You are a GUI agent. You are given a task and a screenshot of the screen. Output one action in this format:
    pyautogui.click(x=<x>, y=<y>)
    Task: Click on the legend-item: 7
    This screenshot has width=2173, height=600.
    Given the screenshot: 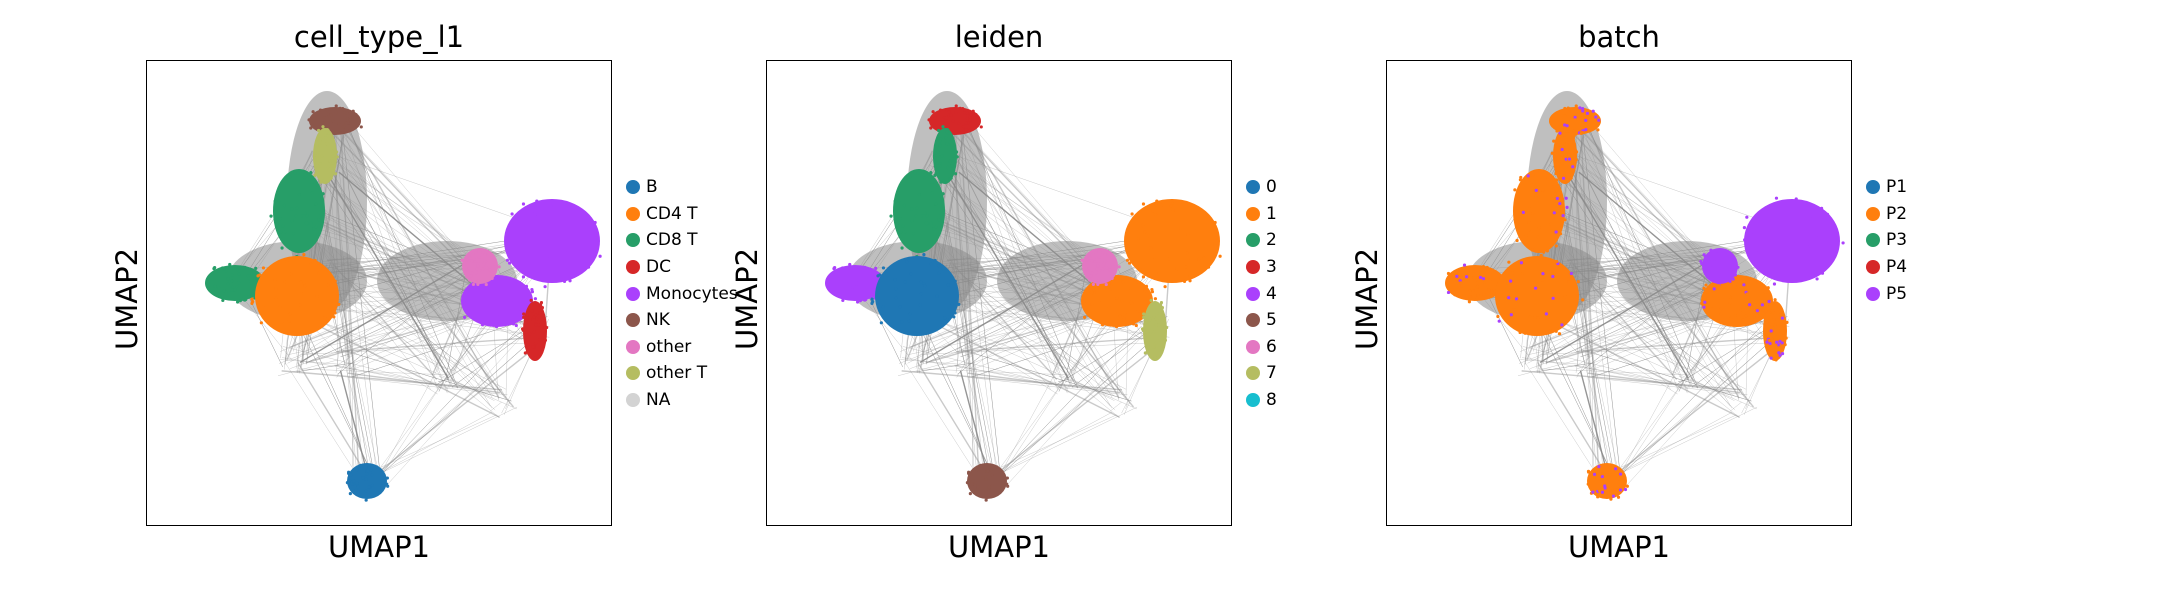 What is the action you would take?
    pyautogui.click(x=1261, y=373)
    